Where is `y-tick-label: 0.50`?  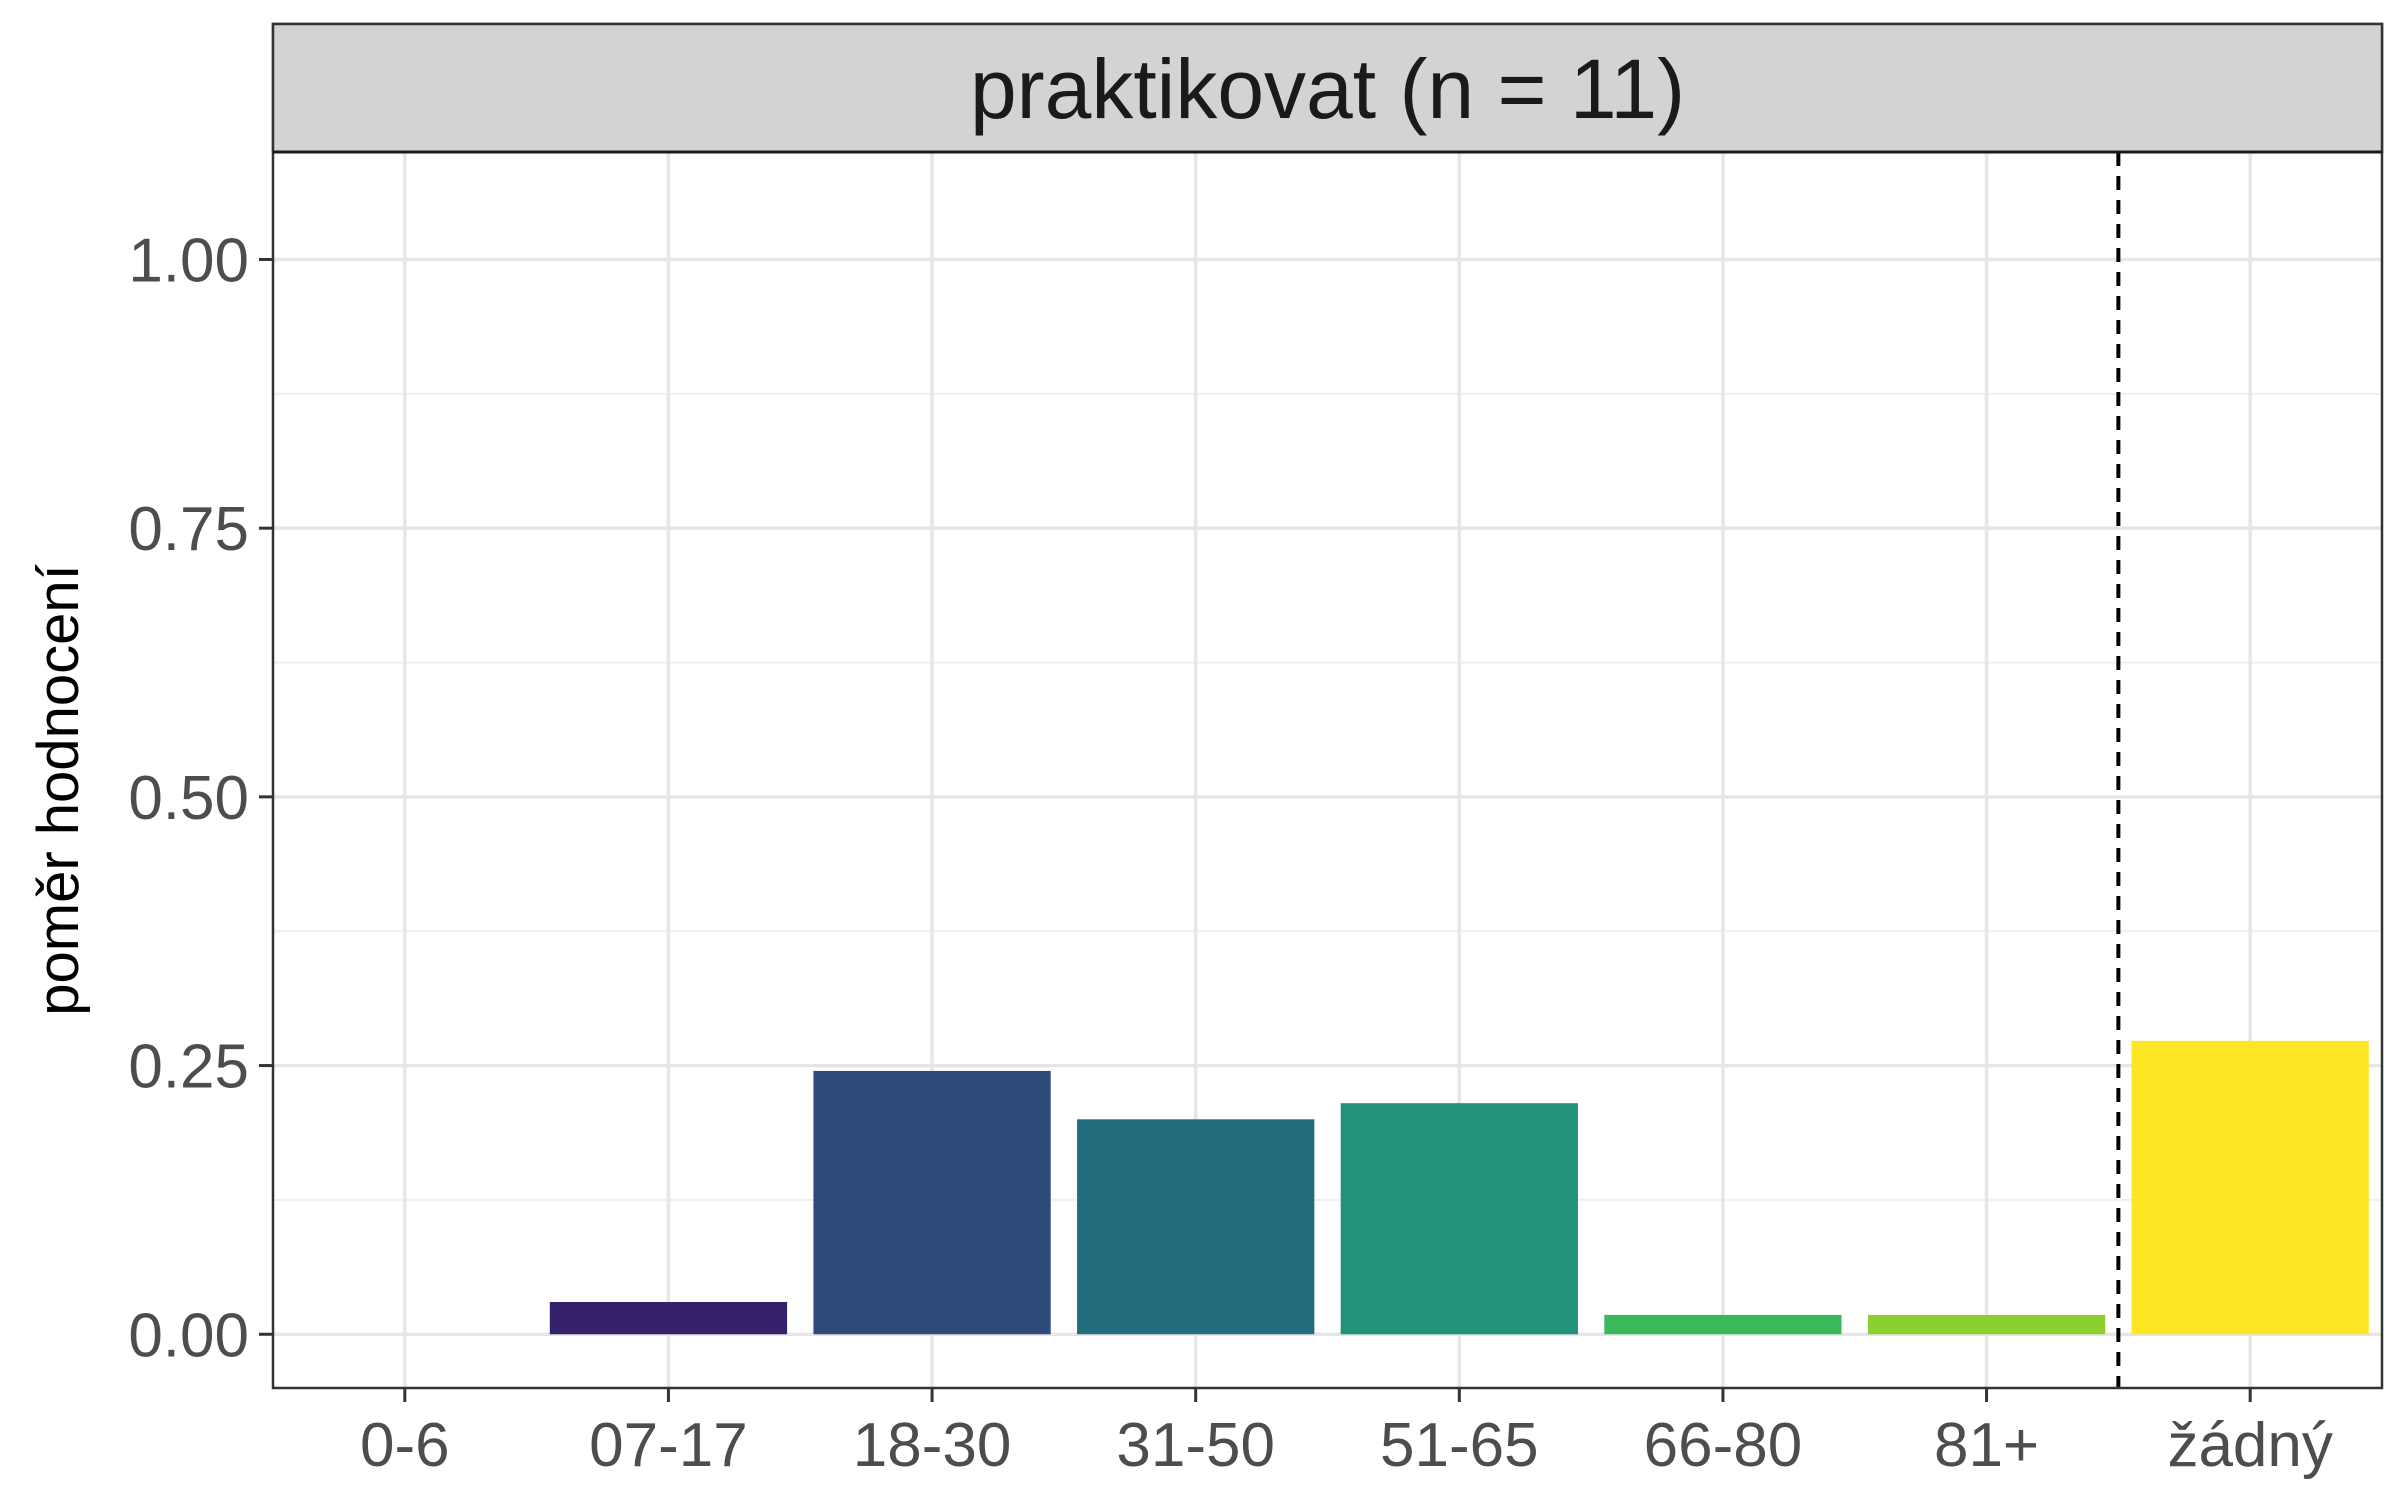 y-tick-label: 0.50 is located at coordinates (188, 798).